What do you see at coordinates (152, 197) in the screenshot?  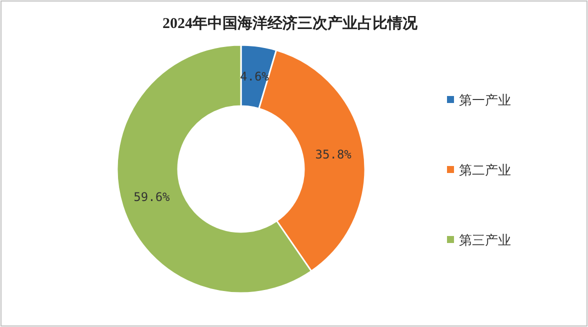 I see `data-label: 59.6%` at bounding box center [152, 197].